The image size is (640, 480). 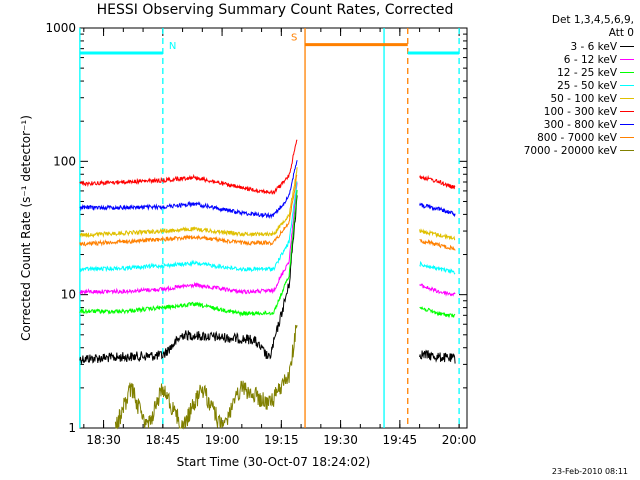 What do you see at coordinates (587, 85) in the screenshot?
I see `legend-entry-label: 25 - 50 keV` at bounding box center [587, 85].